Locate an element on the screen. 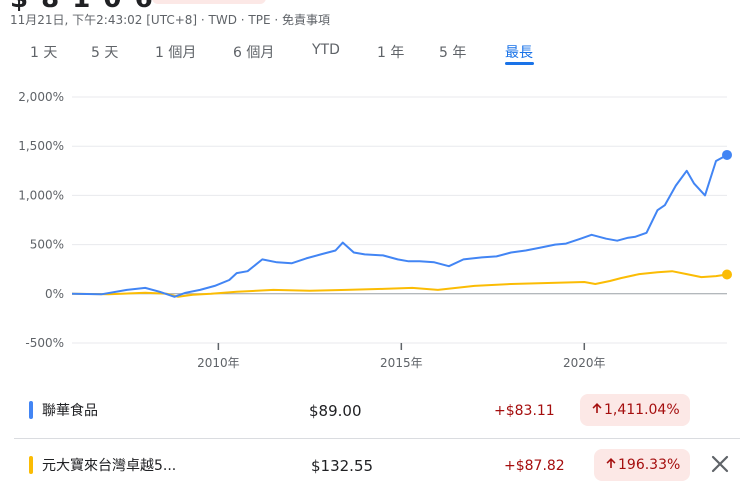 The height and width of the screenshot is (494, 740). row-change: +$87.82 is located at coordinates (534, 466).